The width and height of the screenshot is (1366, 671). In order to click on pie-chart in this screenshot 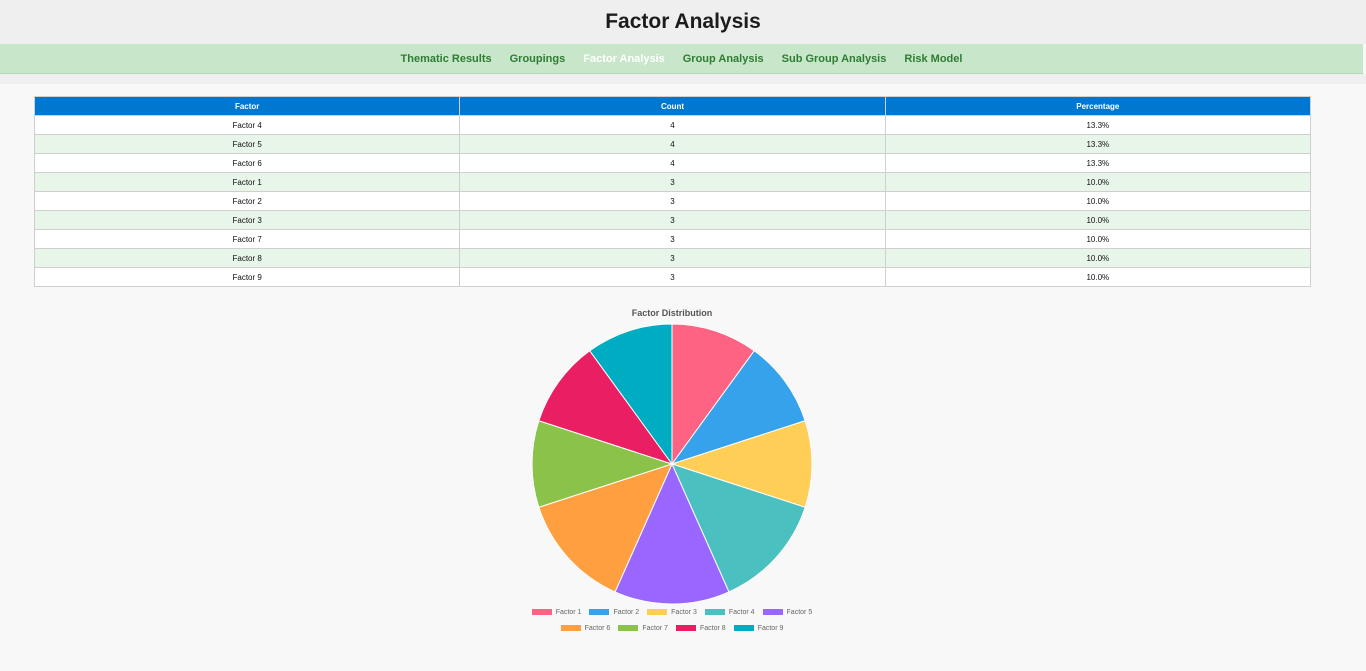, I will do `click(672, 464)`.